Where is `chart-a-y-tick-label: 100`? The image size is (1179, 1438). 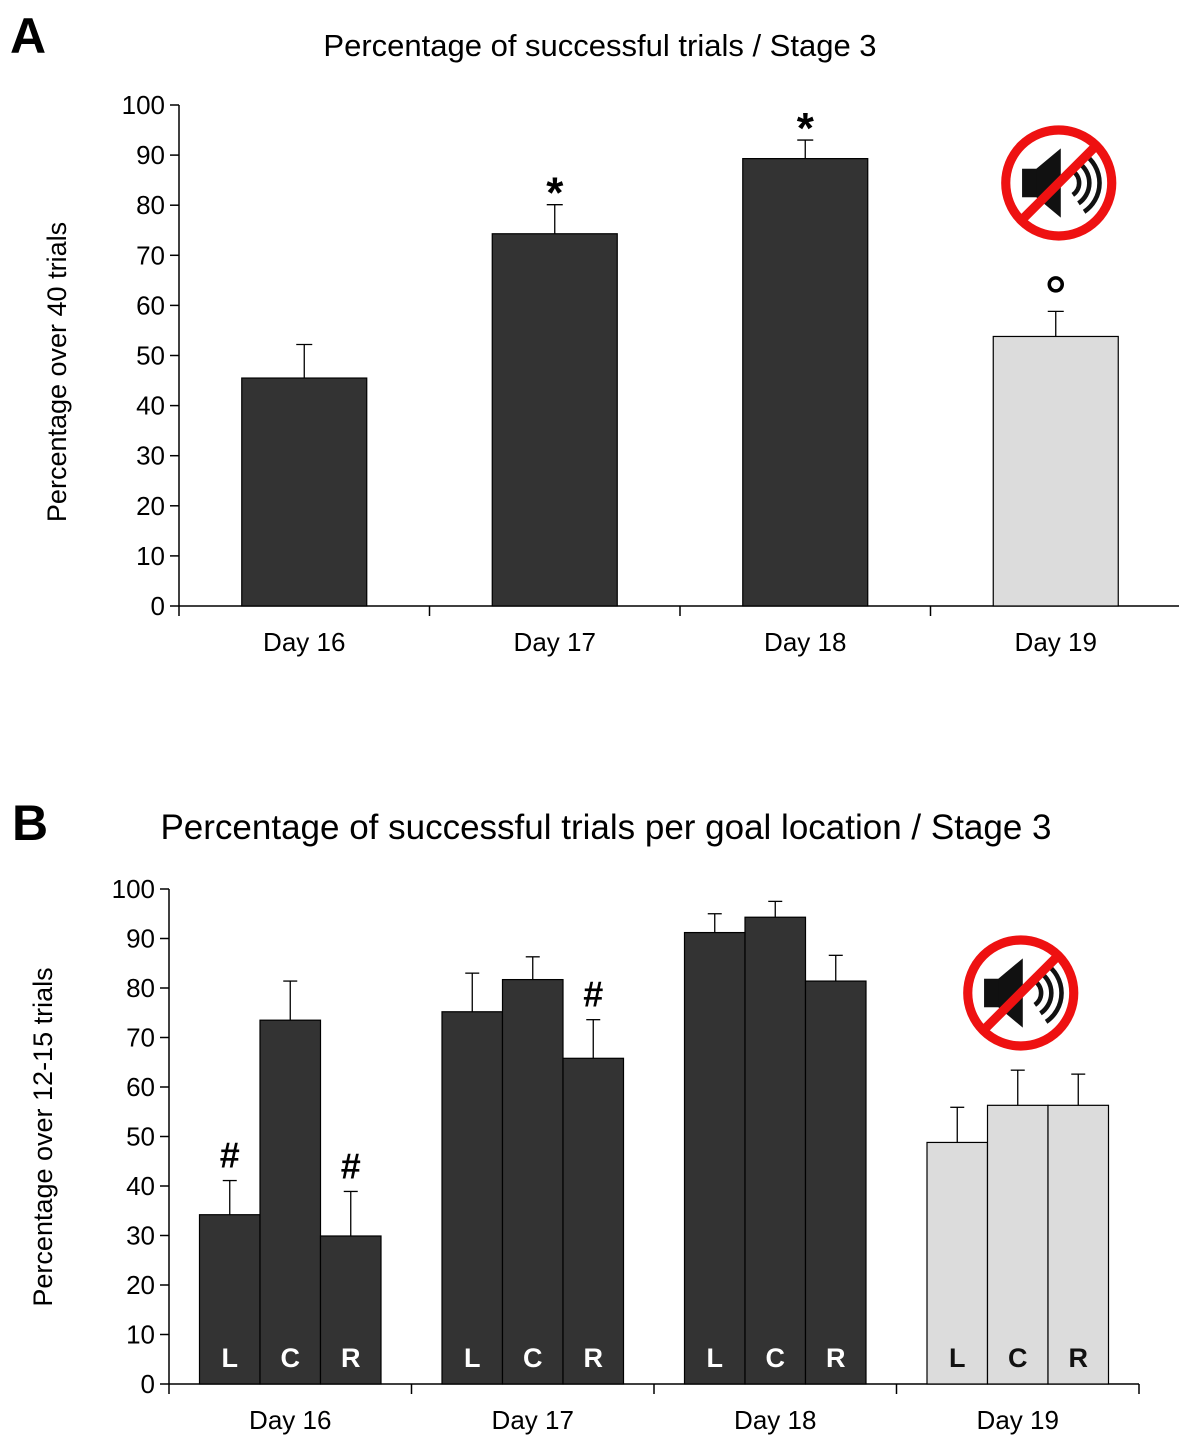
chart-a-y-tick-label: 100 is located at coordinates (143, 105).